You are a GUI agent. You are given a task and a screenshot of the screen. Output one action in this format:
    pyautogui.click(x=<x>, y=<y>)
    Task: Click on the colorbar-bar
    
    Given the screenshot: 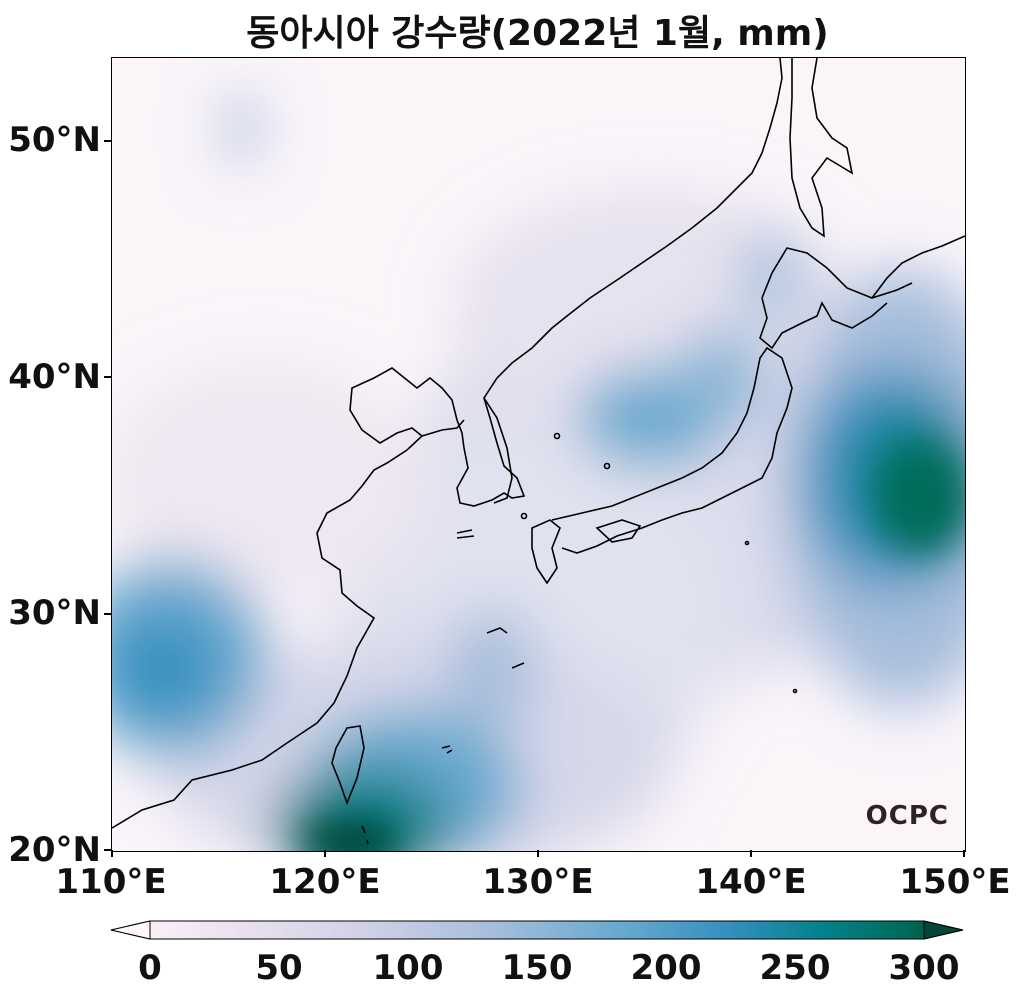 What is the action you would take?
    pyautogui.click(x=537, y=930)
    